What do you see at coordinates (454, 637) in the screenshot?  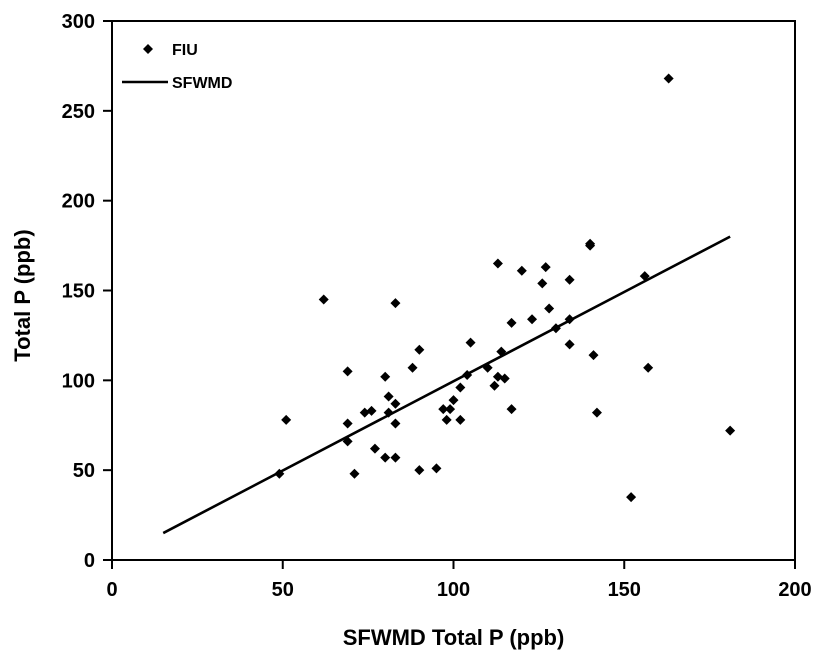 I see `x-axis-title: SFWMD Total P (ppb)` at bounding box center [454, 637].